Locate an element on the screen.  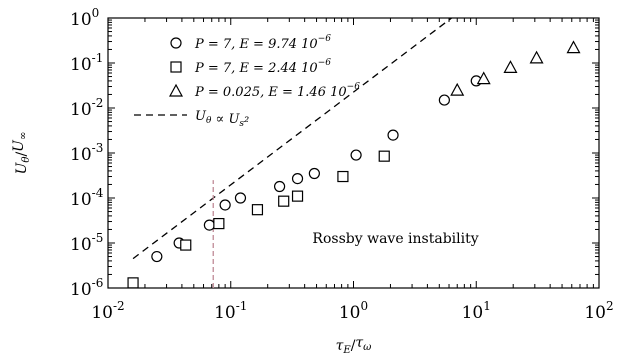
y-tick-label: 10⁻¹ is located at coordinates (86, 63).